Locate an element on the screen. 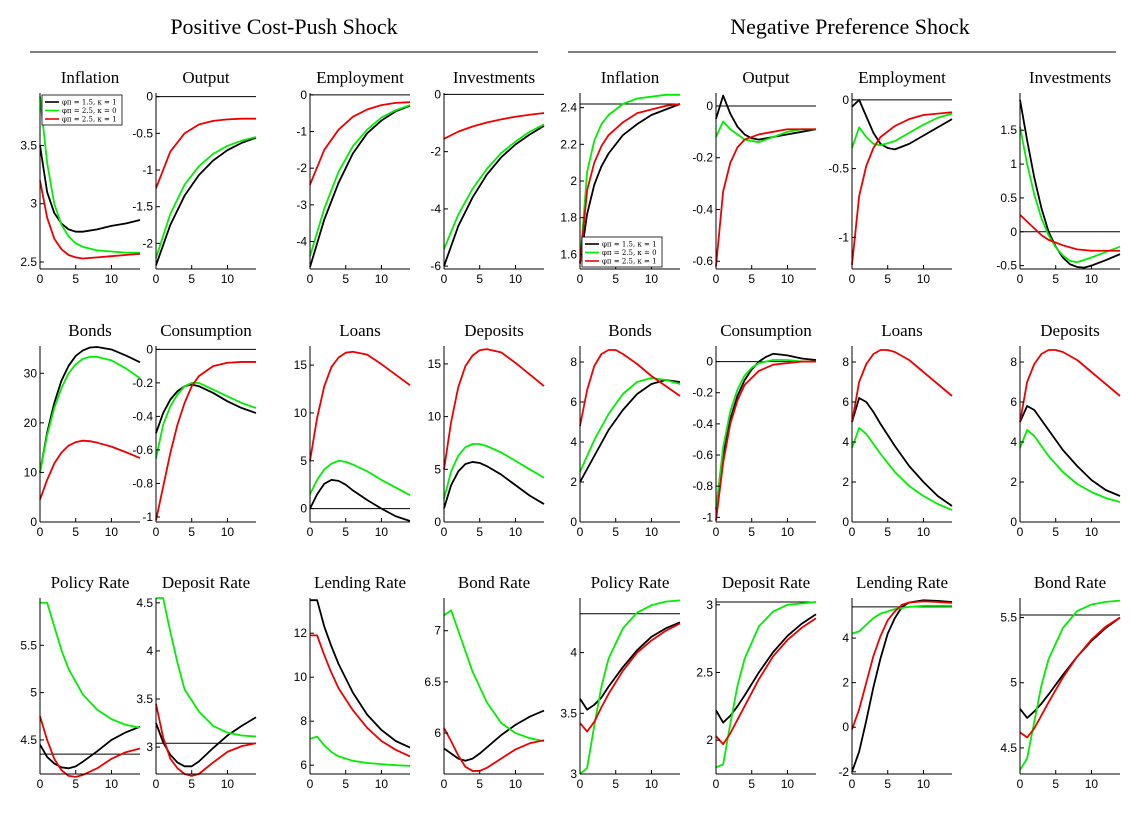 The width and height of the screenshot is (1130, 817). y-tick-label: 20 is located at coordinates (31, 423).